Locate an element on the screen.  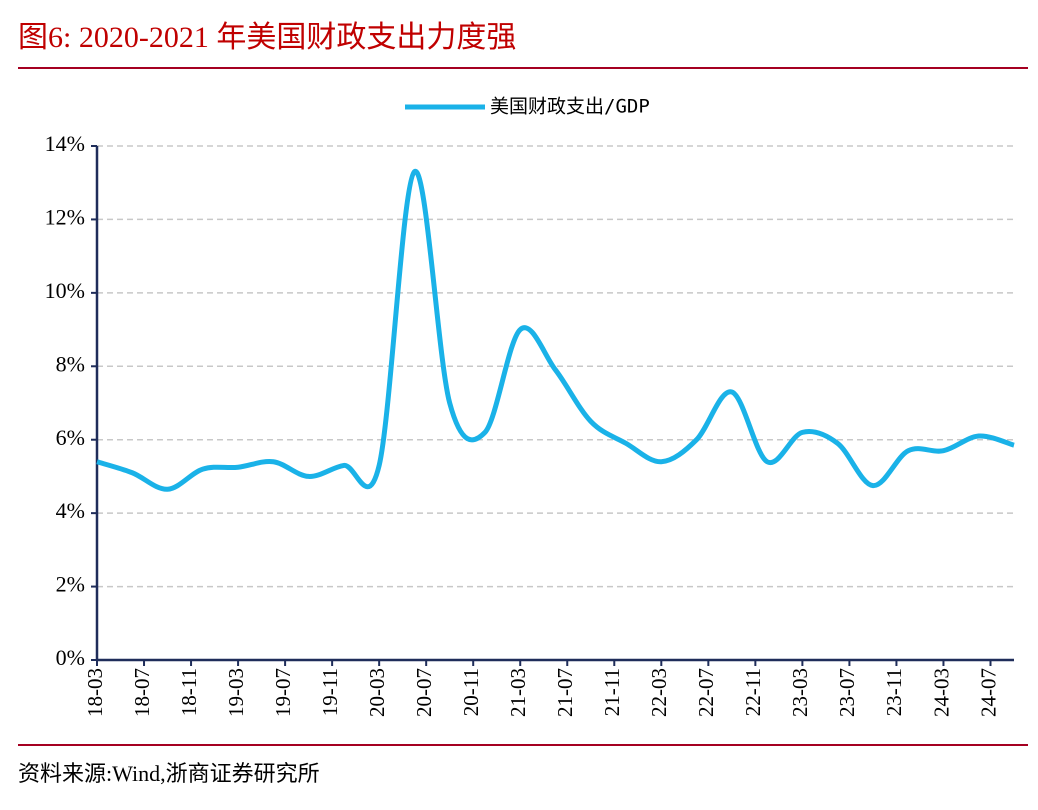
y-tick-label: 2% is located at coordinates (70, 584).